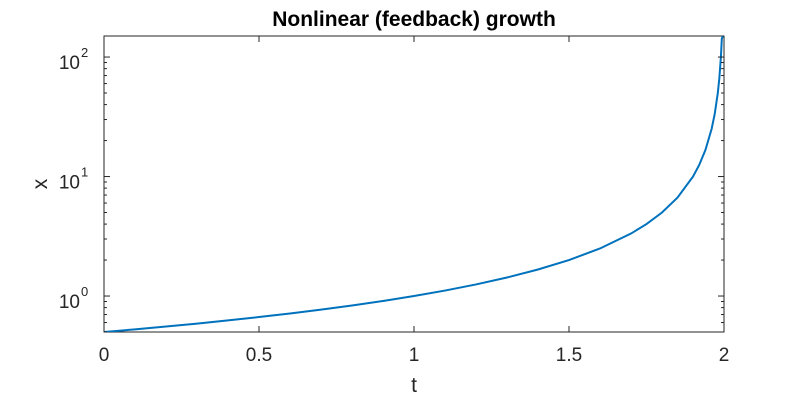  I want to click on y-tick-exponent: 2, so click(84, 52).